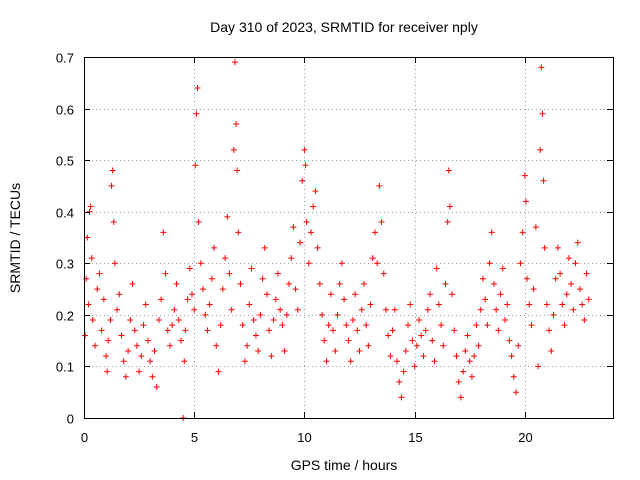  I want to click on y-tick-label: 0.7, so click(65, 58).